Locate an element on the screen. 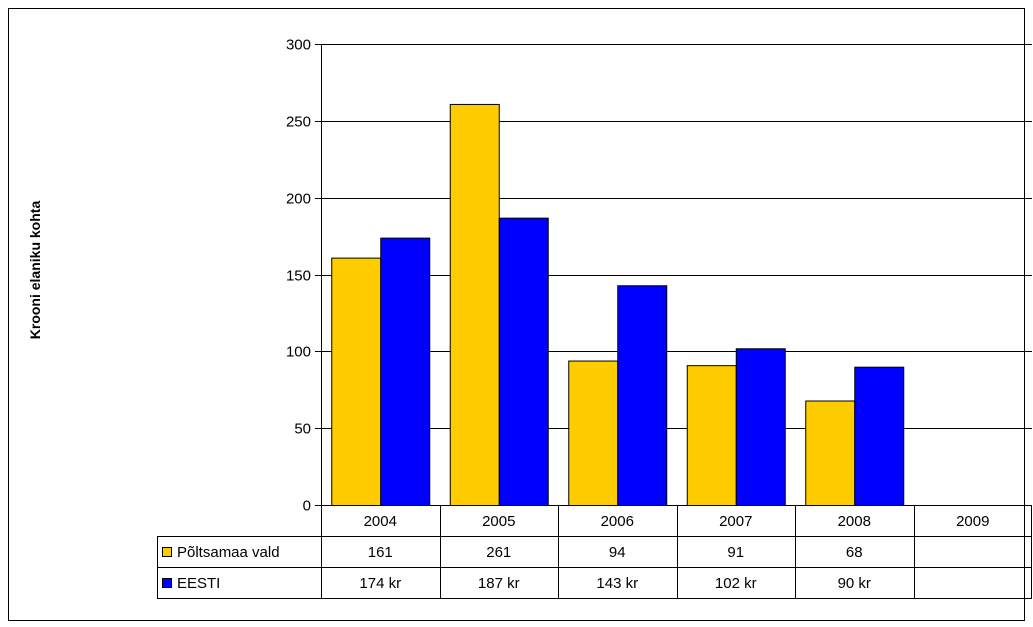 This screenshot has width=1033, height=627. data-label: 94 is located at coordinates (617, 552).